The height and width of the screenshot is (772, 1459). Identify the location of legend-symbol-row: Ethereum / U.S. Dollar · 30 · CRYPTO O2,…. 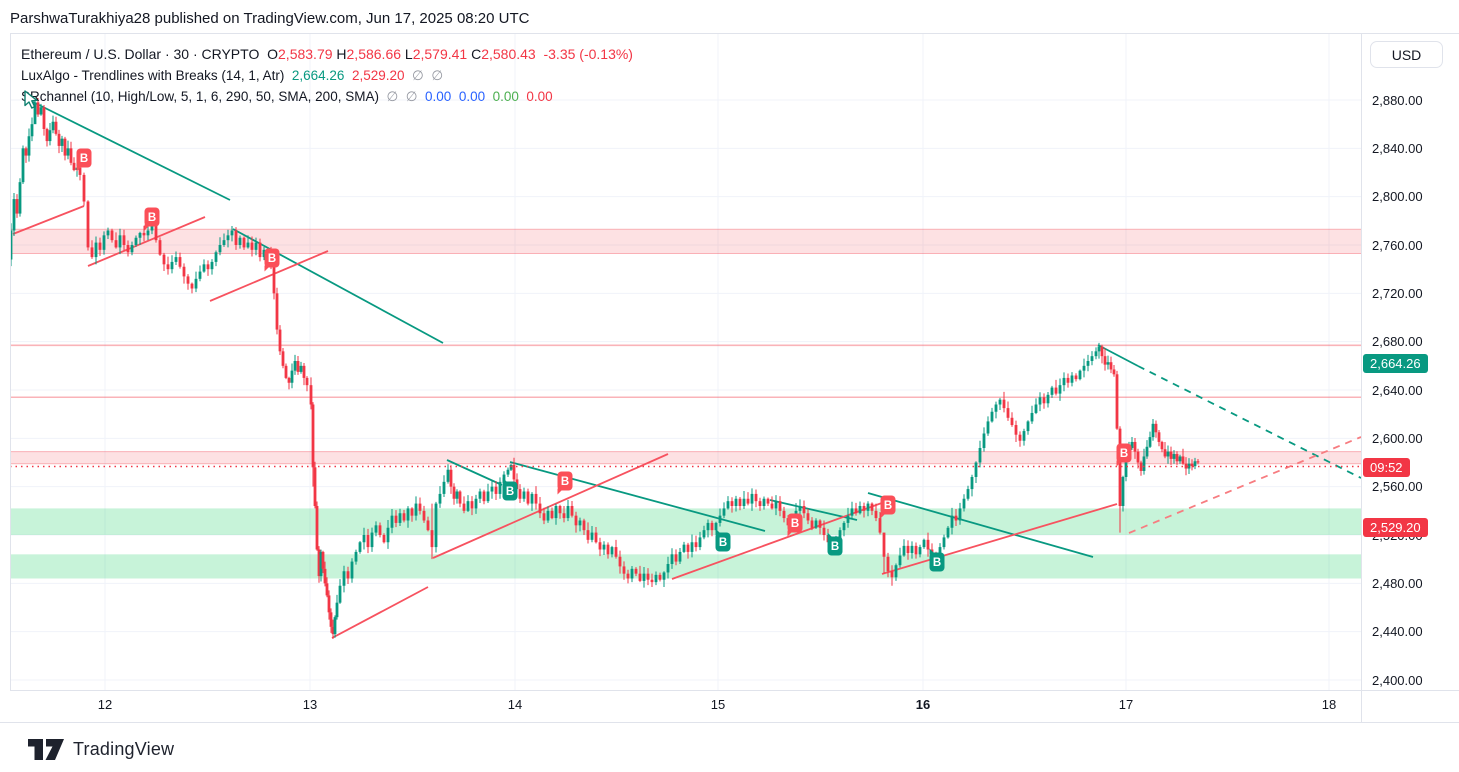
(327, 54).